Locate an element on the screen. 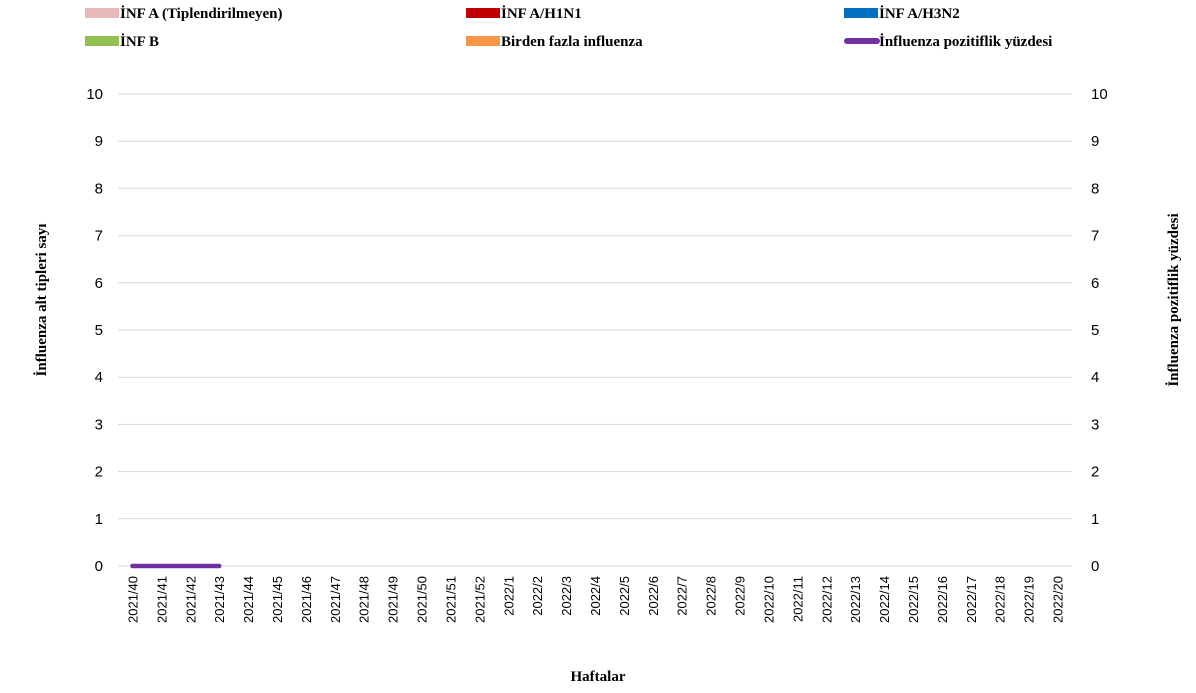 This screenshot has height=693, width=1196. y-axis-right-title: İnfluenza pozitiflik yüzdesi is located at coordinates (1173, 299).